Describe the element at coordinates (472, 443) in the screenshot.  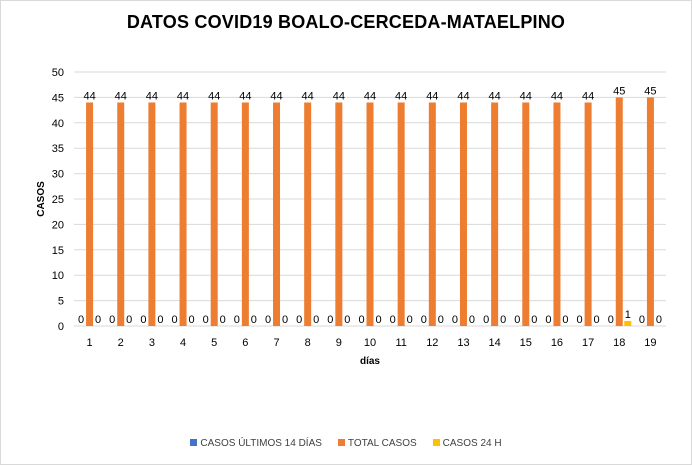
I see `legend-label: CASOS 24 H` at that location.